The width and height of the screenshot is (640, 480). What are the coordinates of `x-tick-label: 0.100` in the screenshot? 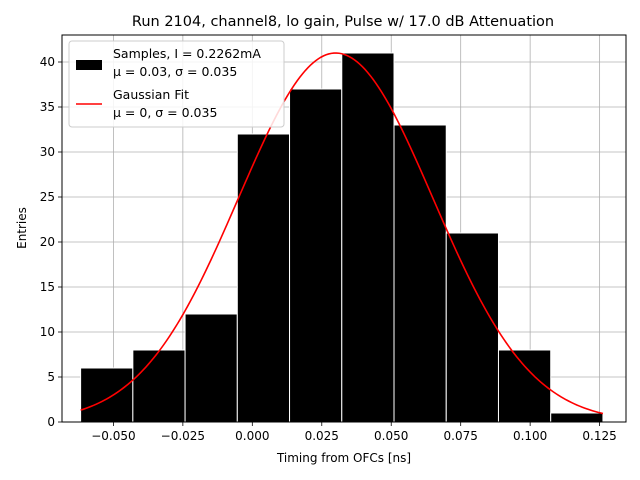 It's located at (530, 436).